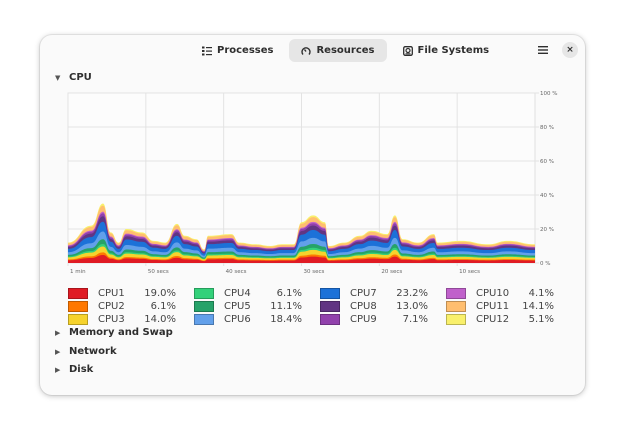 This screenshot has width=624, height=439. What do you see at coordinates (286, 319) in the screenshot?
I see `cpu-usage: 18.4%` at bounding box center [286, 319].